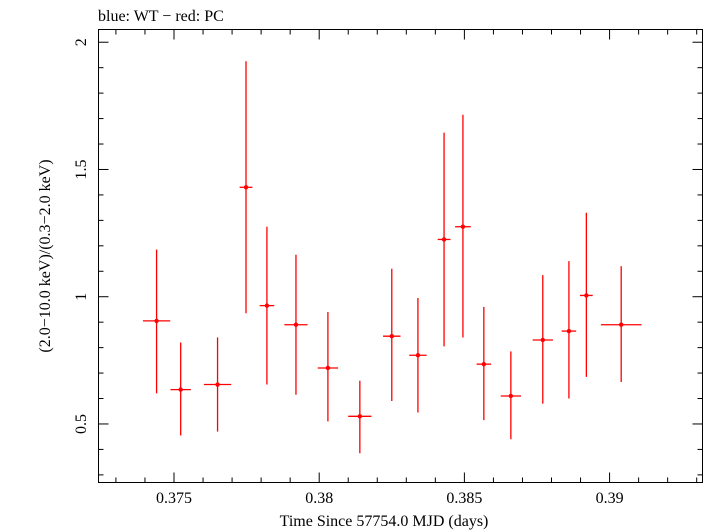 The height and width of the screenshot is (532, 705). What do you see at coordinates (81, 297) in the screenshot?
I see `y-tick-label: 1` at bounding box center [81, 297].